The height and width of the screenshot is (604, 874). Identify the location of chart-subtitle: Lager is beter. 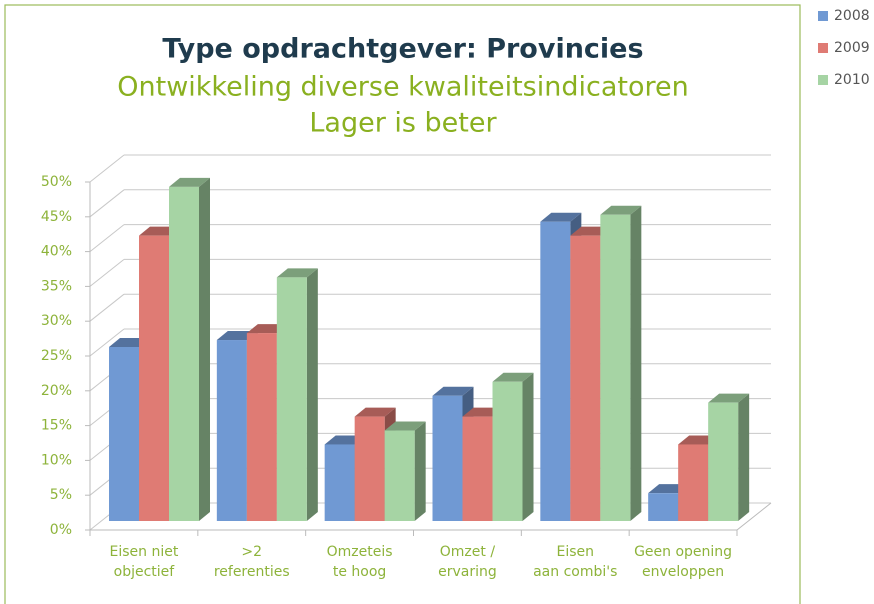
(403, 123).